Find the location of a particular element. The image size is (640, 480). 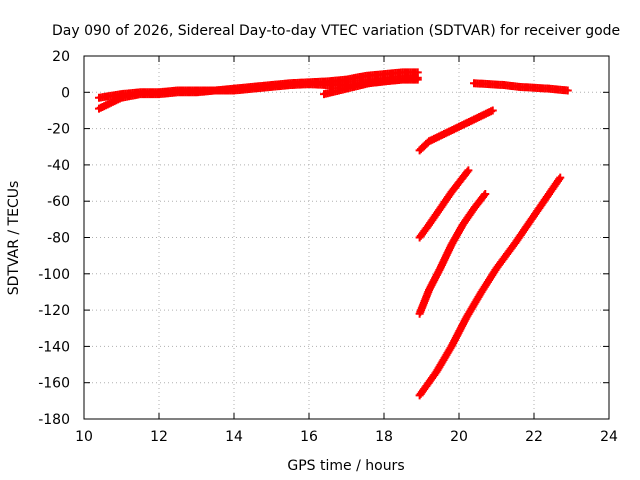

y-axis-title: SDTVAR / TECUs is located at coordinates (14, 238).